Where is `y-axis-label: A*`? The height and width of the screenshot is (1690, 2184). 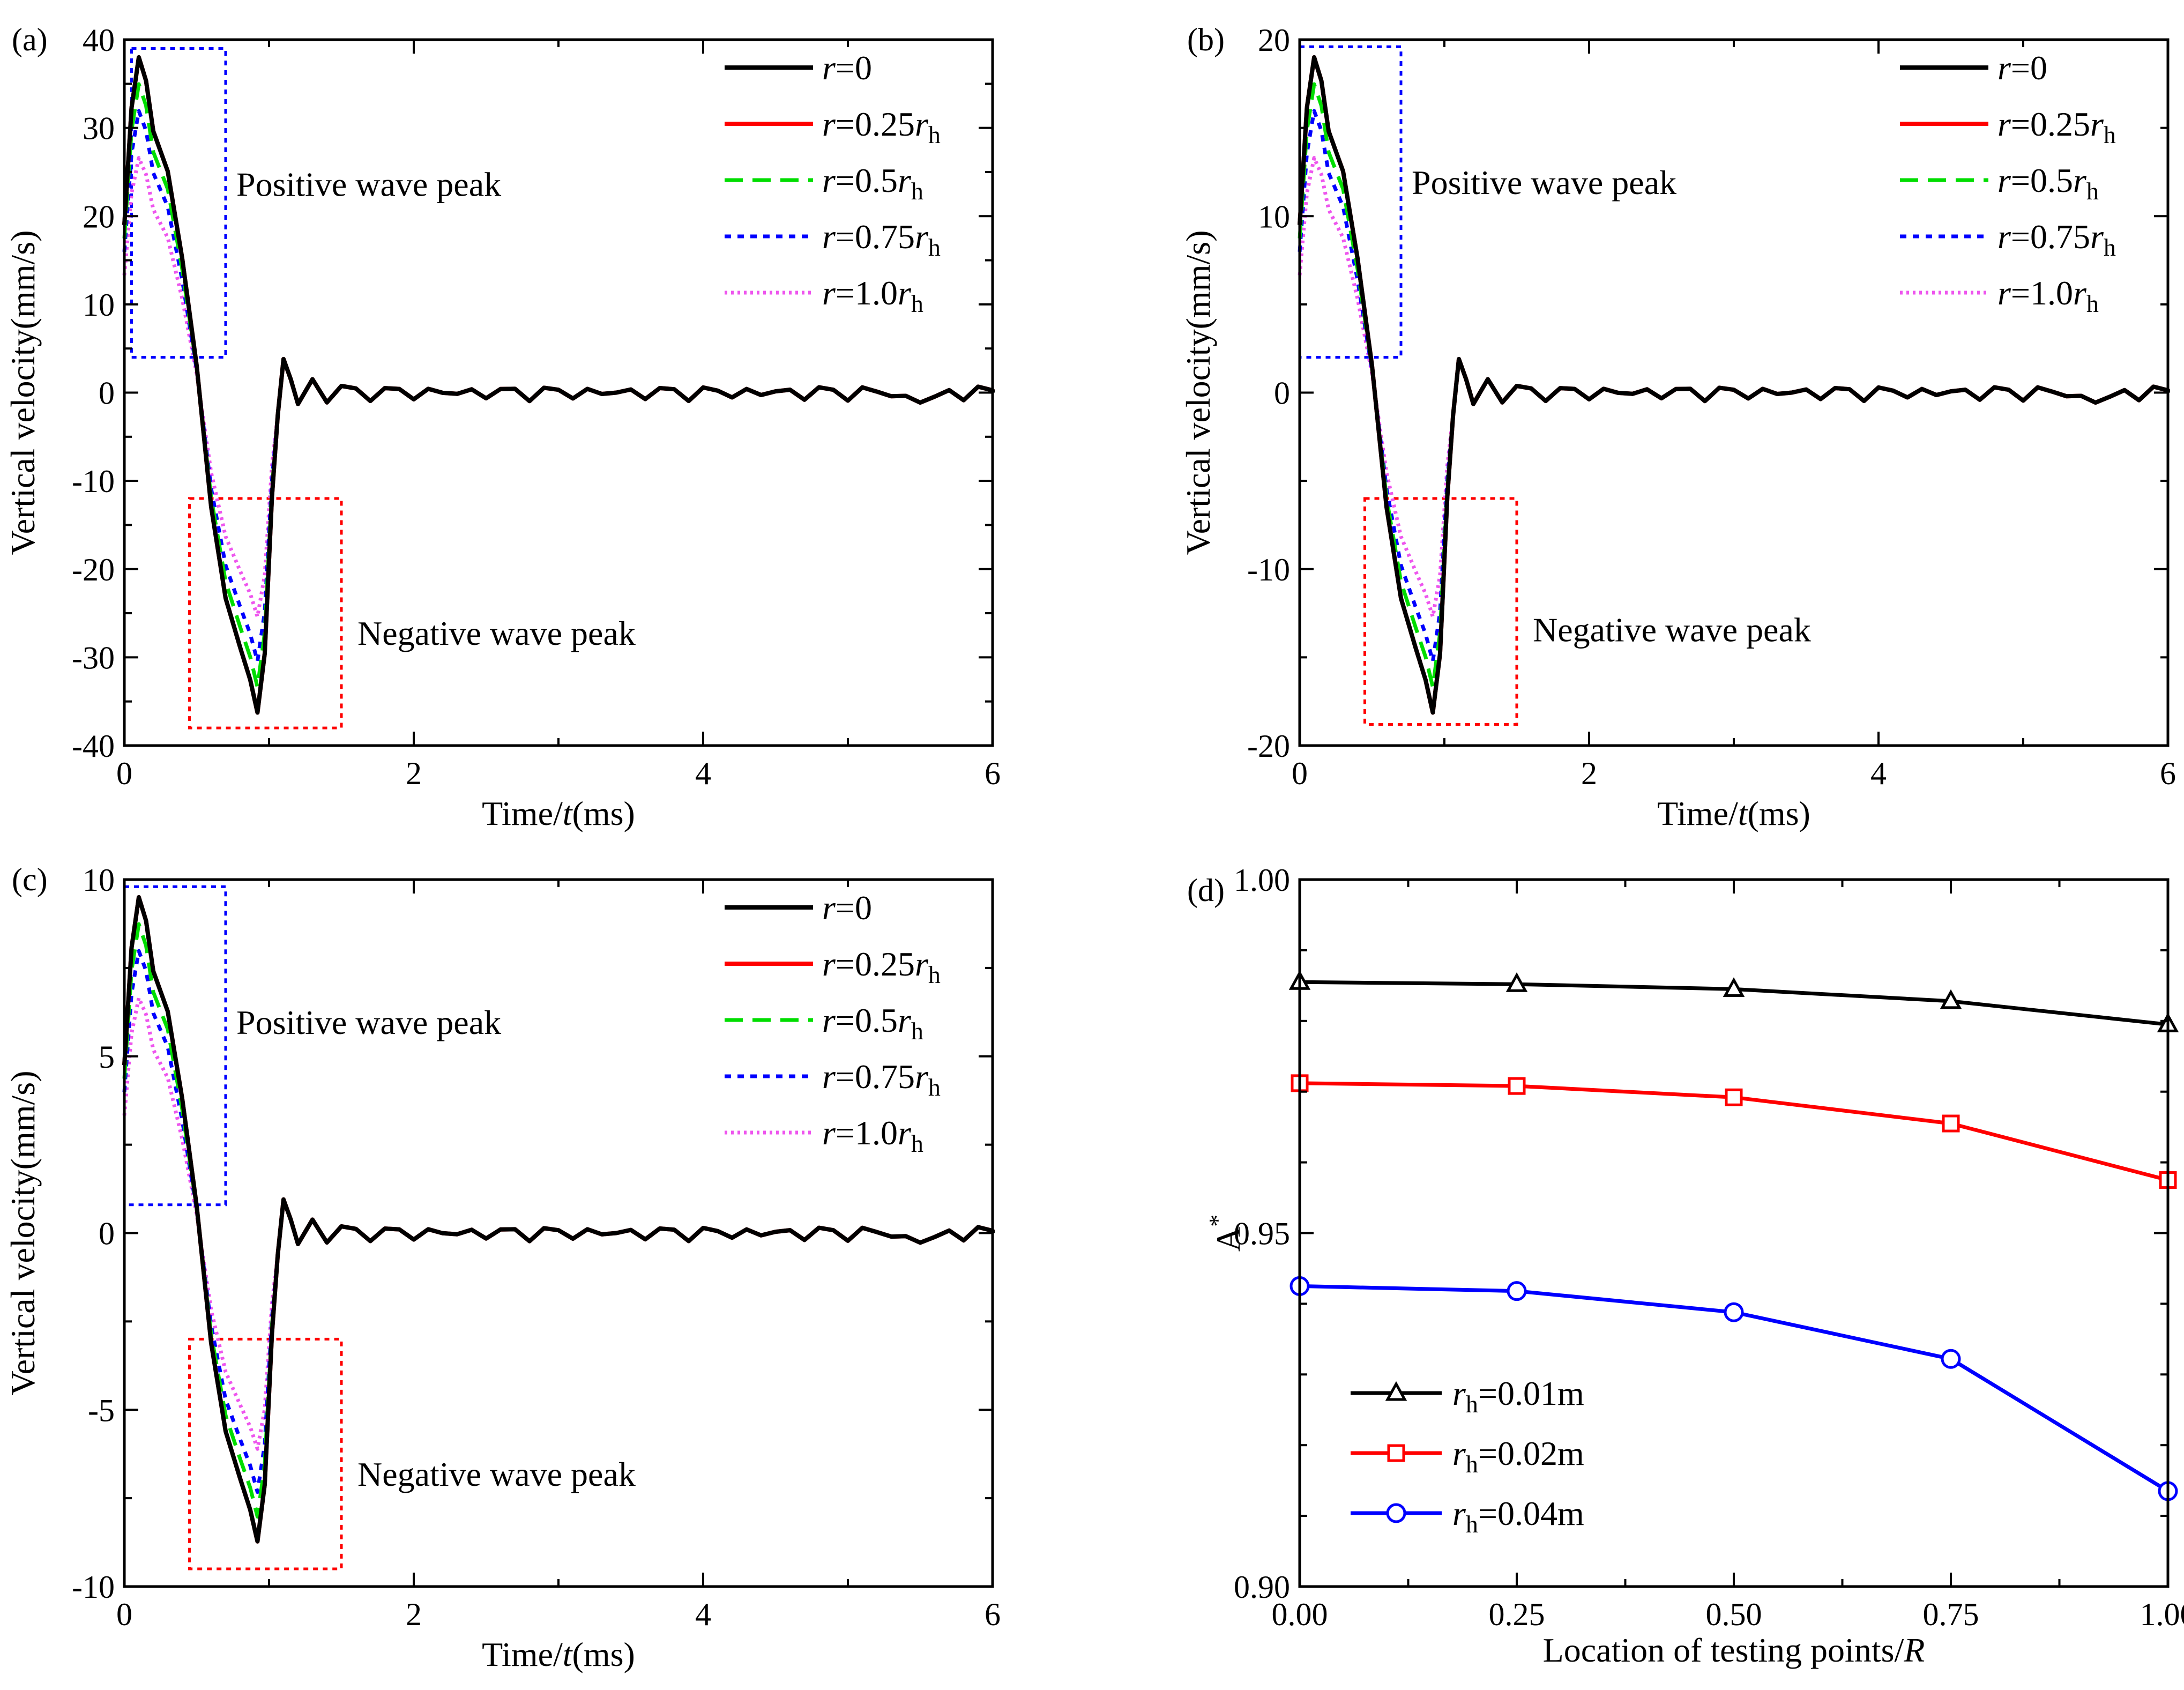 y-axis-label: A* is located at coordinates (1225, 1233).